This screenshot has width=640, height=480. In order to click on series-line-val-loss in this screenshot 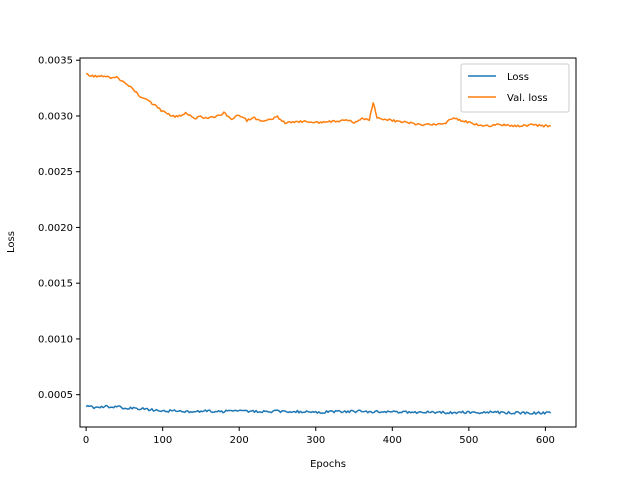, I will do `click(318, 100)`.